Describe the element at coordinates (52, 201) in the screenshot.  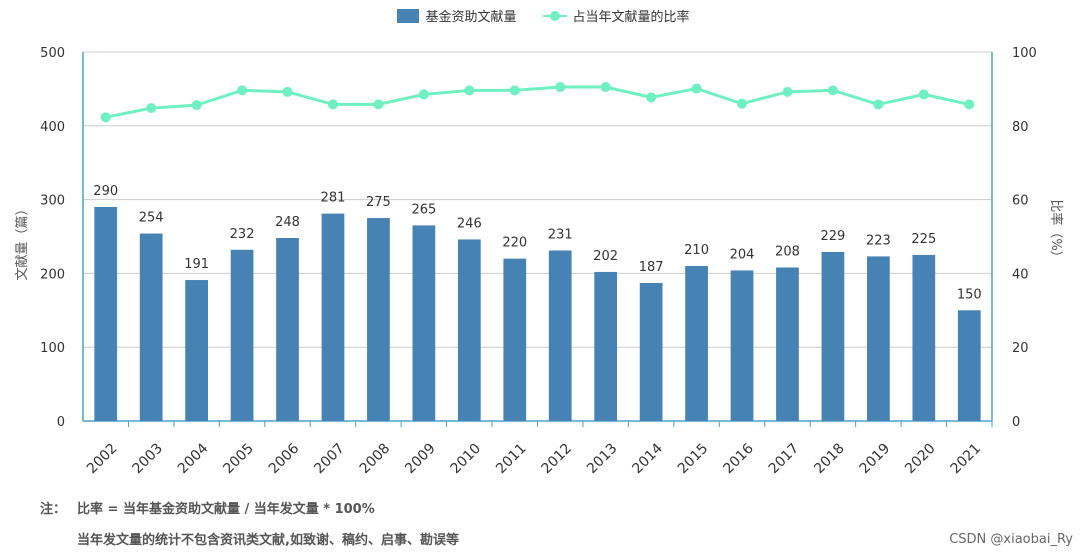
I see `y-tick-left: 300` at that location.